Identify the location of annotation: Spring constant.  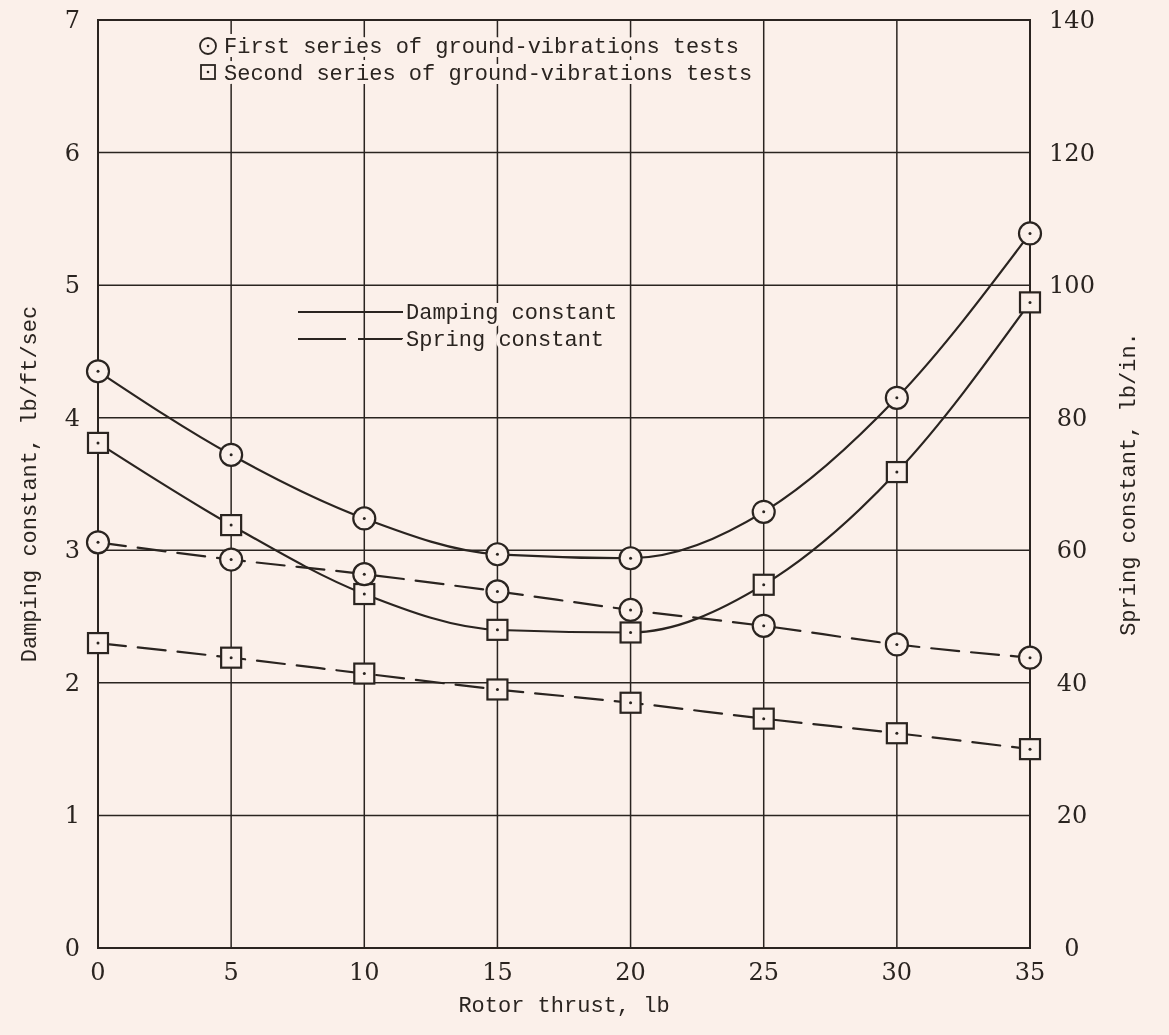
(505, 340).